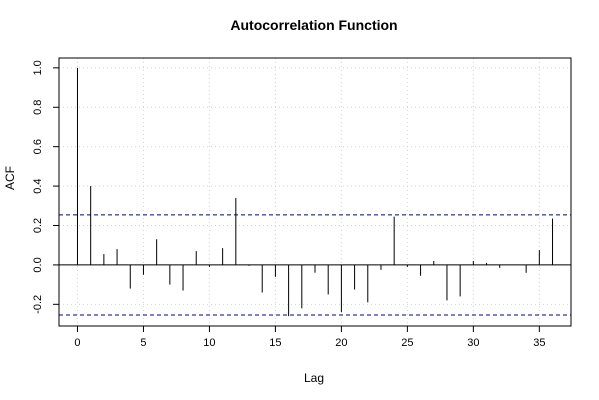  I want to click on y-tick-label: 1.0, so click(38, 67).